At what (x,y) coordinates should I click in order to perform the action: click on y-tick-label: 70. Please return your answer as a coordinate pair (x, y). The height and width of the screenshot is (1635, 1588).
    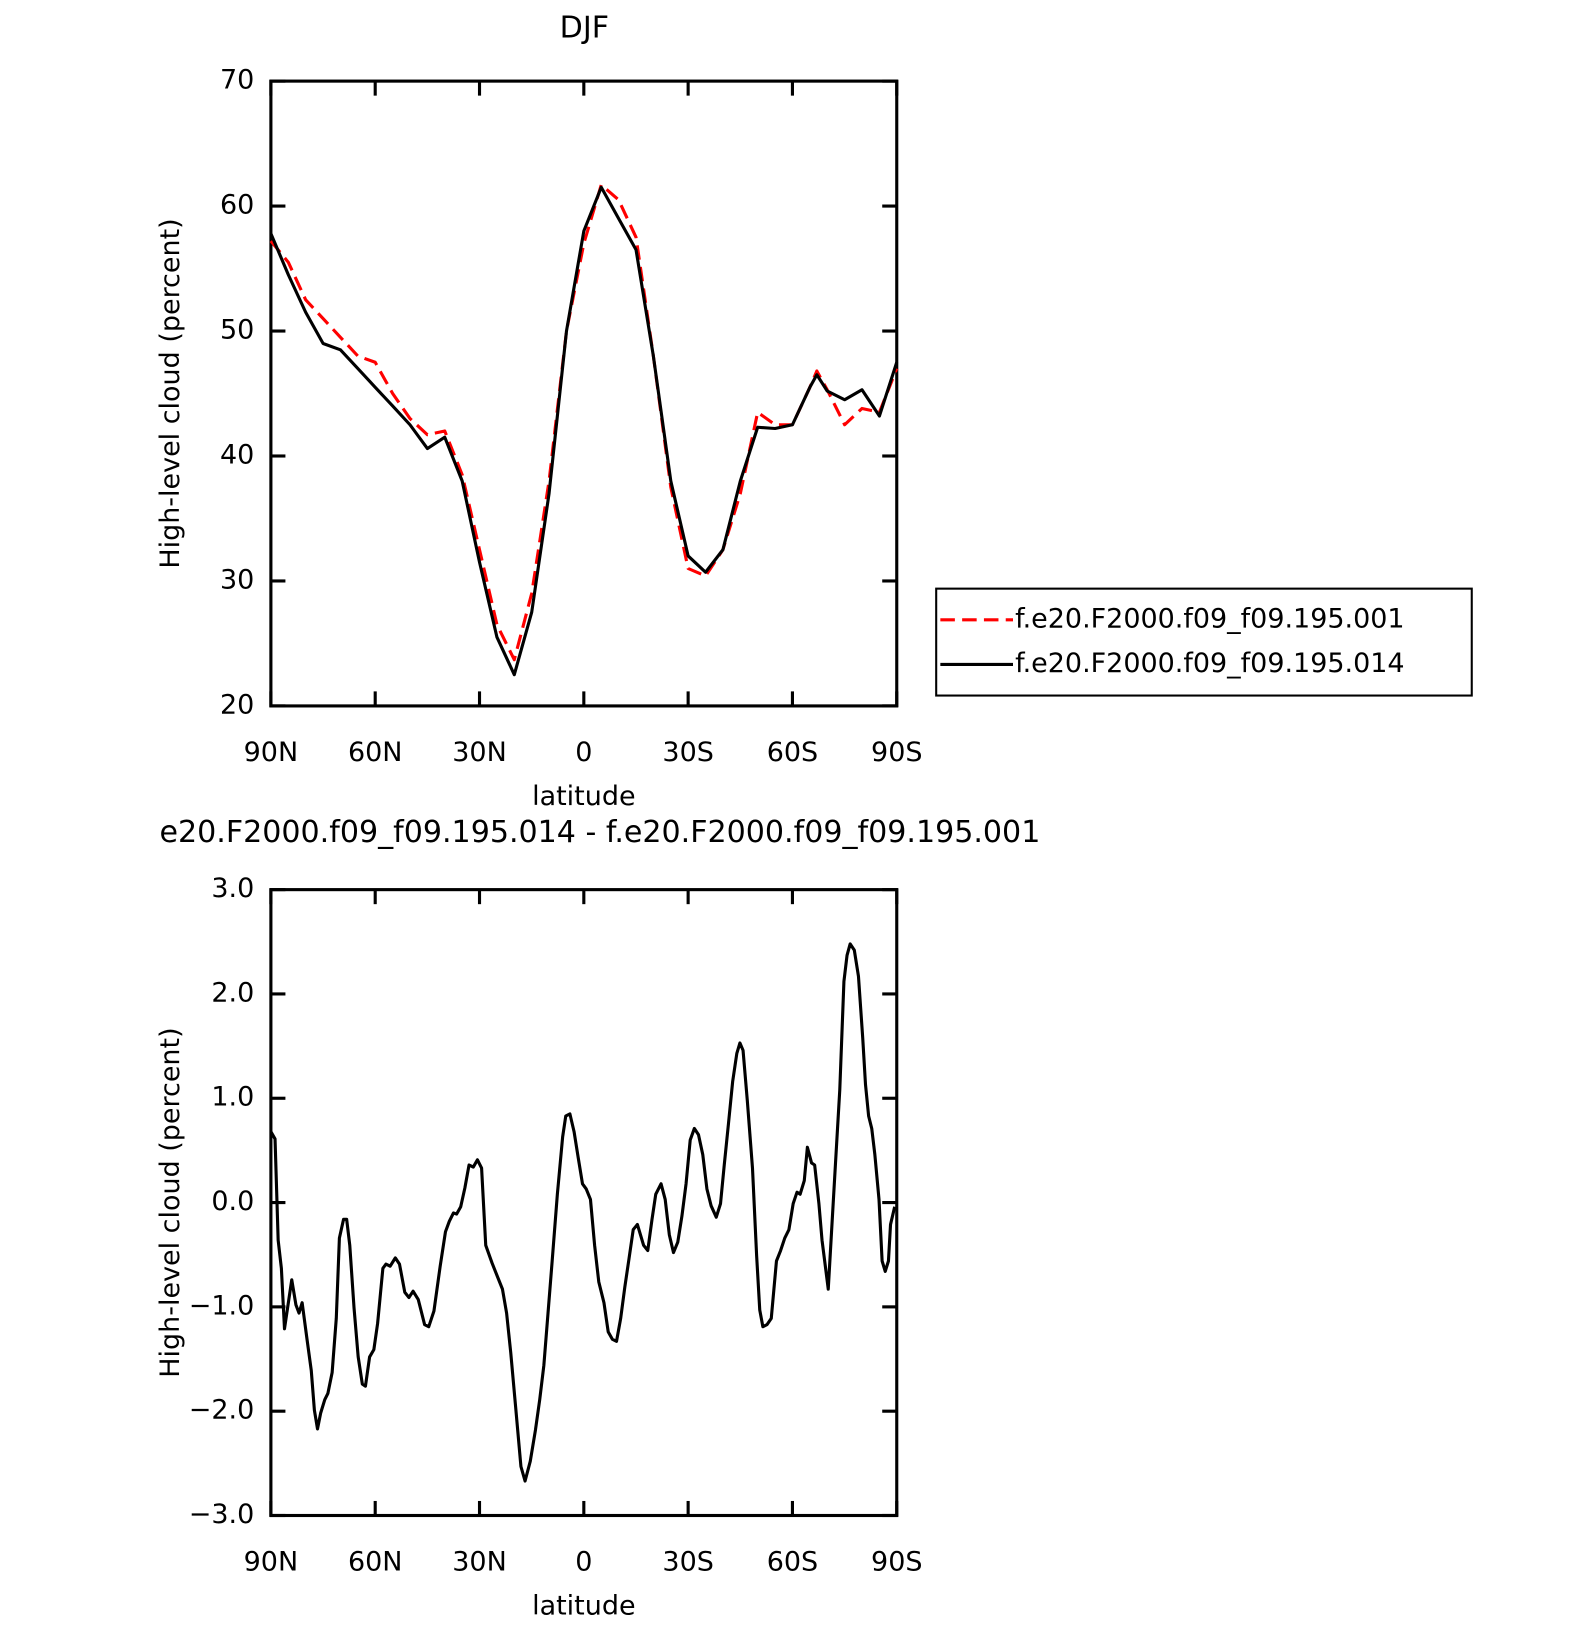
    Looking at the image, I should click on (237, 80).